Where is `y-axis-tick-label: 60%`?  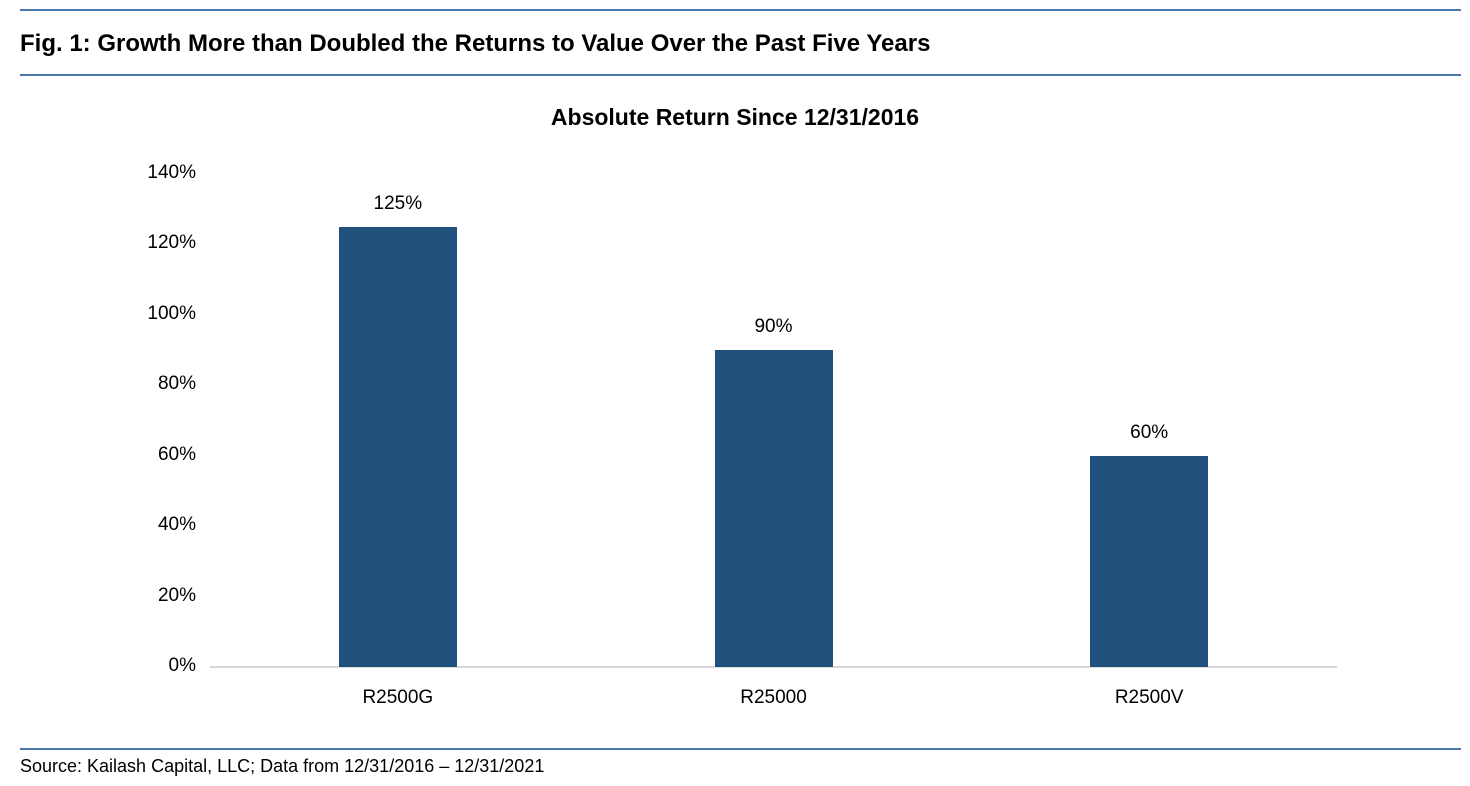 y-axis-tick-label: 60% is located at coordinates (176, 454).